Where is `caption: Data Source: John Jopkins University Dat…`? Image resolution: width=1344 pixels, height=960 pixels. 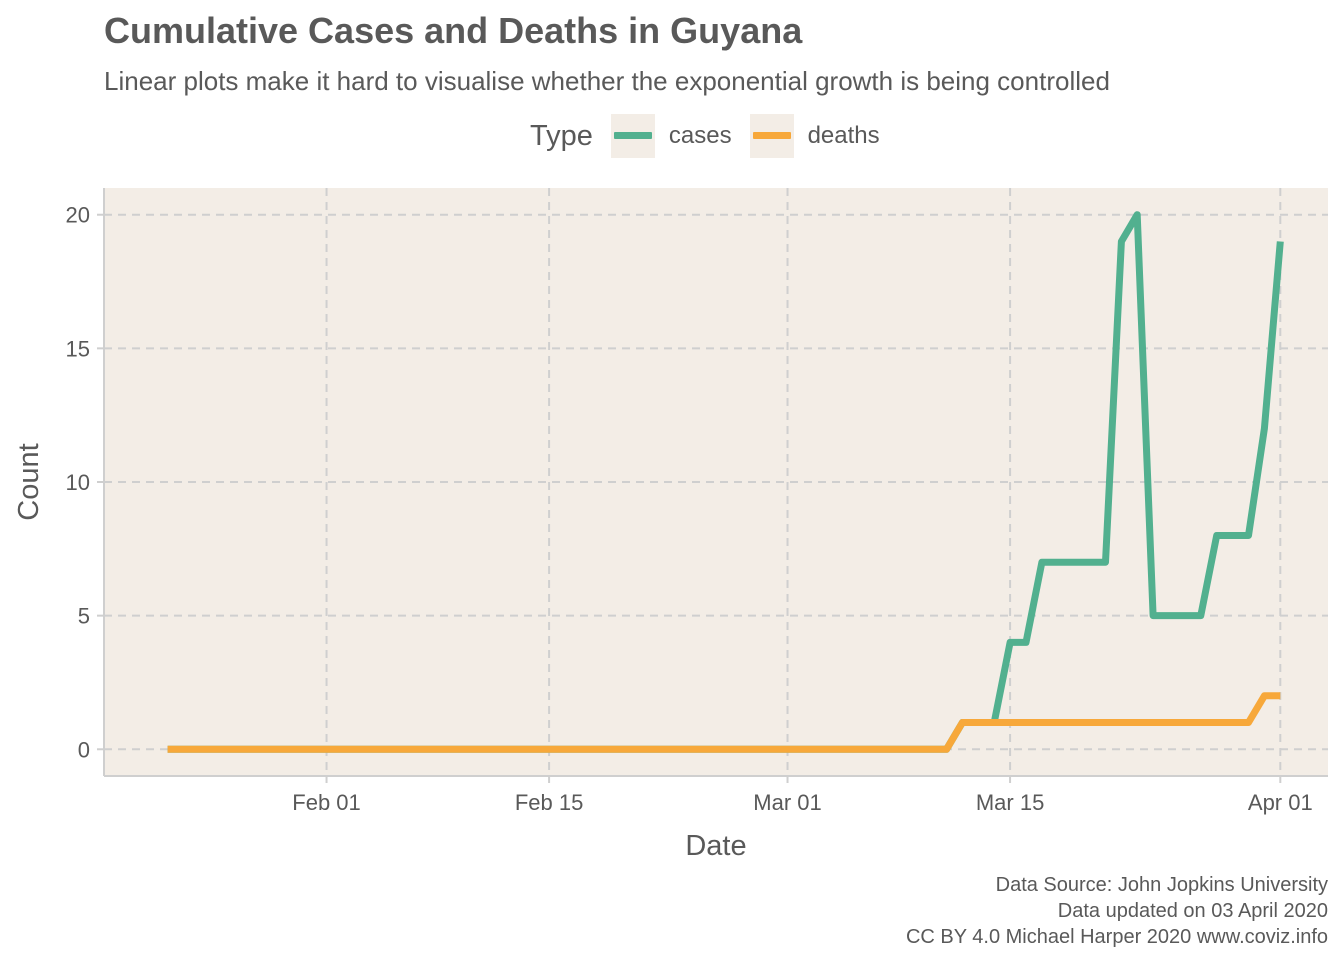 caption: Data Source: John Jopkins University Dat… is located at coordinates (1117, 911).